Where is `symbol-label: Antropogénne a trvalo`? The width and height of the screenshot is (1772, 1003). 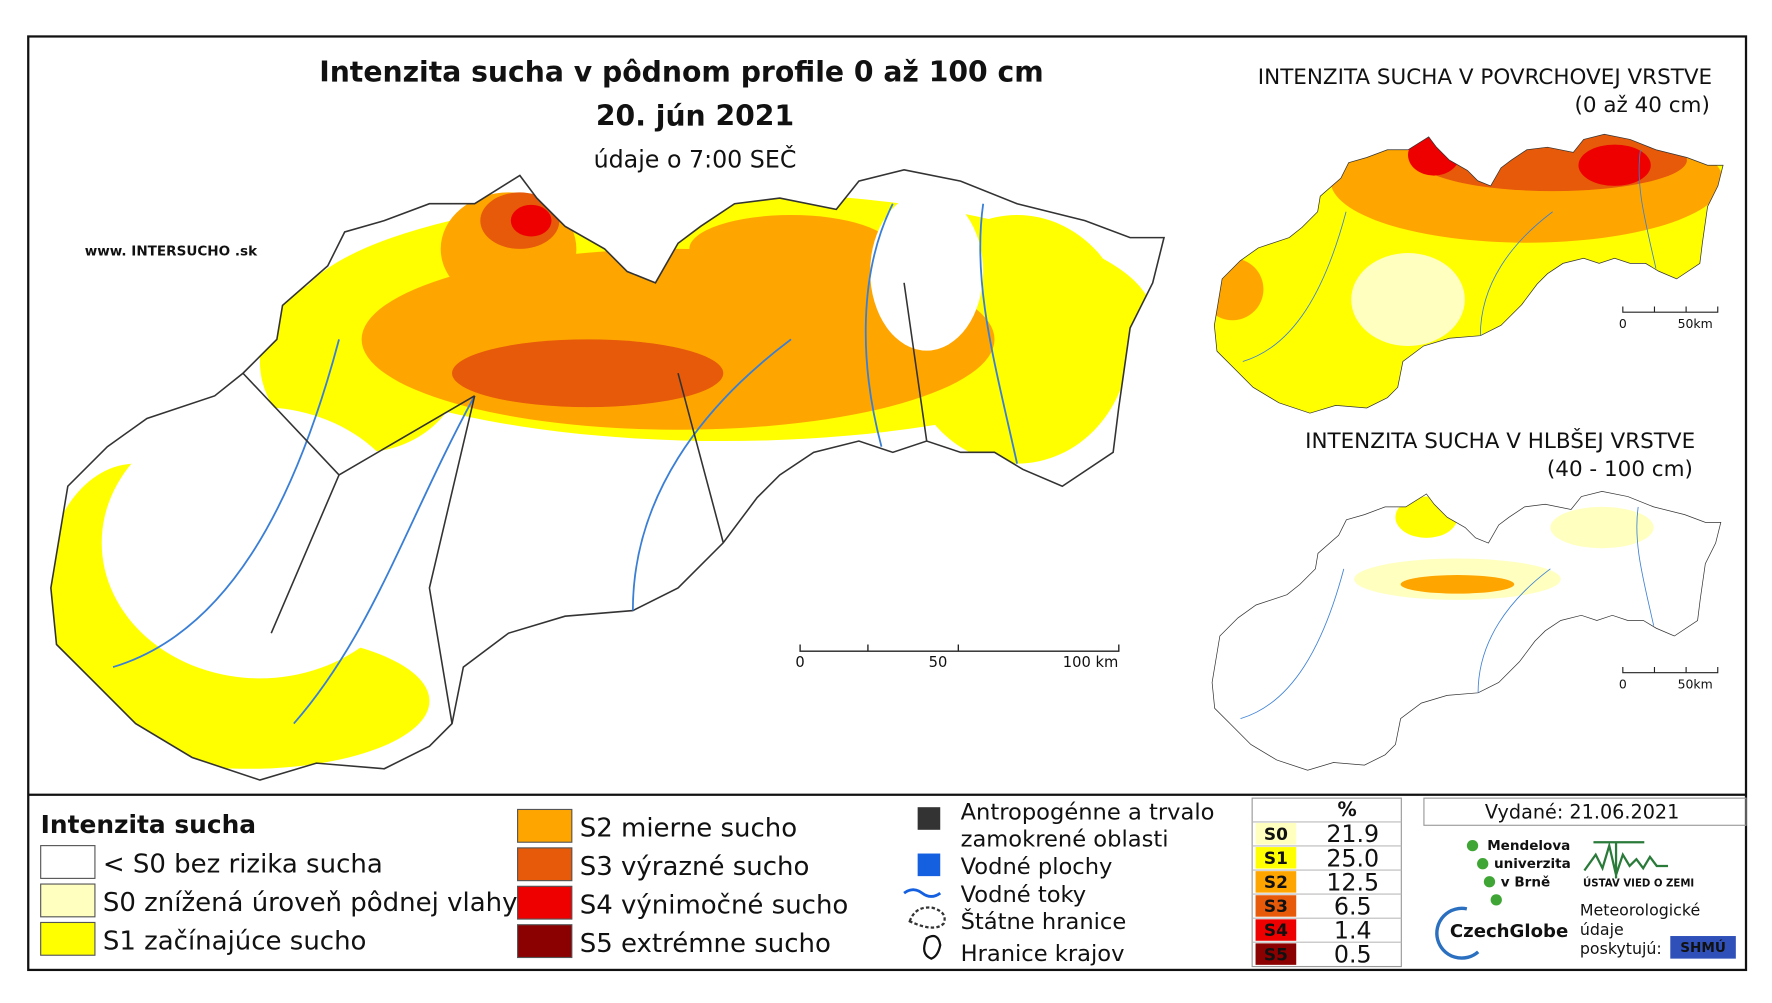
symbol-label: Antropogénne a trvalo is located at coordinates (1088, 813).